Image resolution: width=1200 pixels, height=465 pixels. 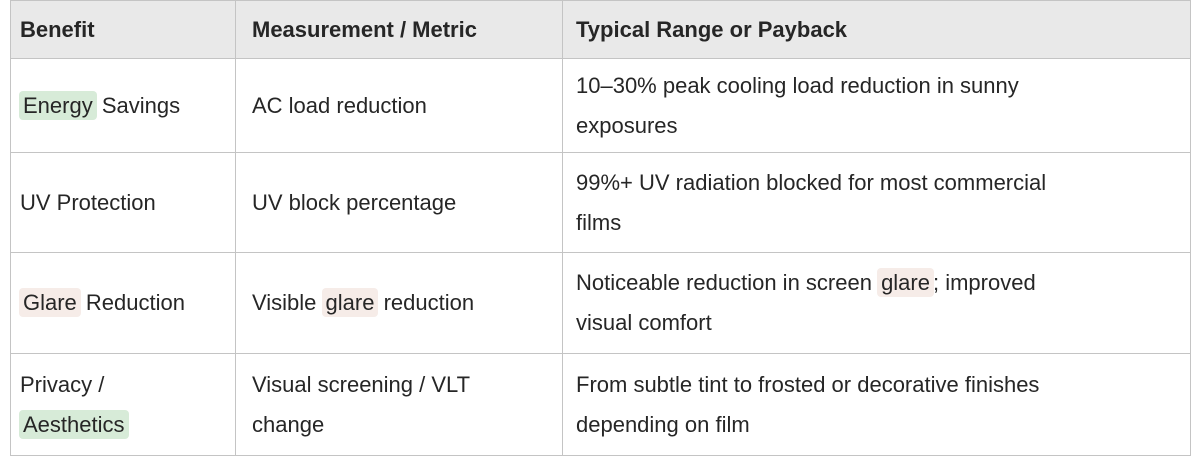 I want to click on metric-cell: Visible glare reduction, so click(x=399, y=303).